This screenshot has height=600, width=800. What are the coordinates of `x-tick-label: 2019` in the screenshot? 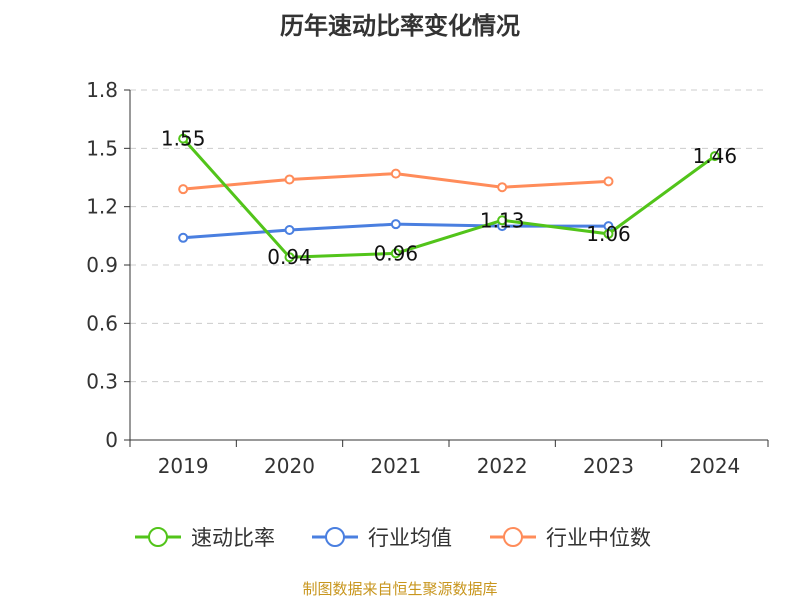 It's located at (183, 466).